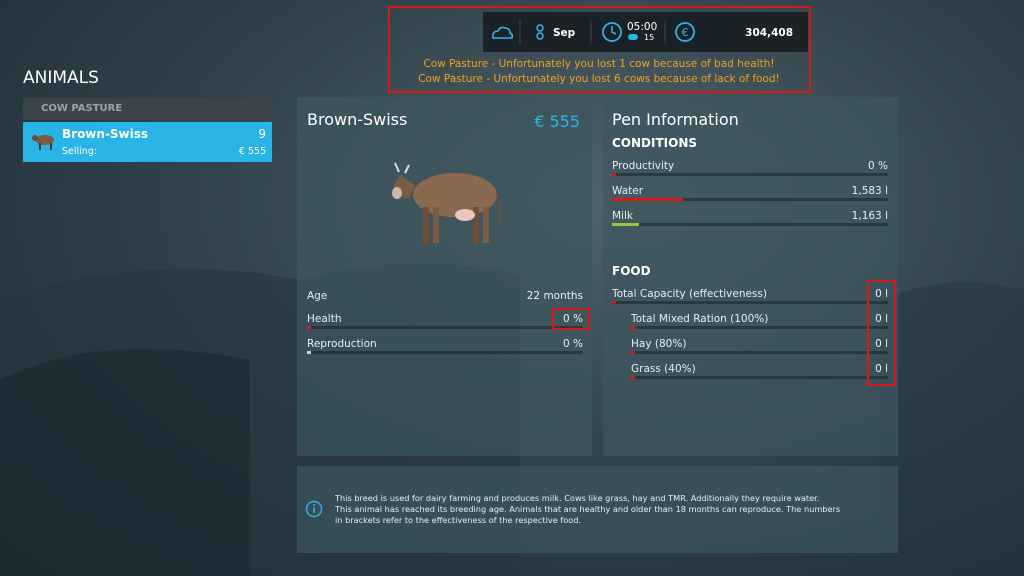 The width and height of the screenshot is (1024, 576). What do you see at coordinates (447, 203) in the screenshot?
I see `cow-image` at bounding box center [447, 203].